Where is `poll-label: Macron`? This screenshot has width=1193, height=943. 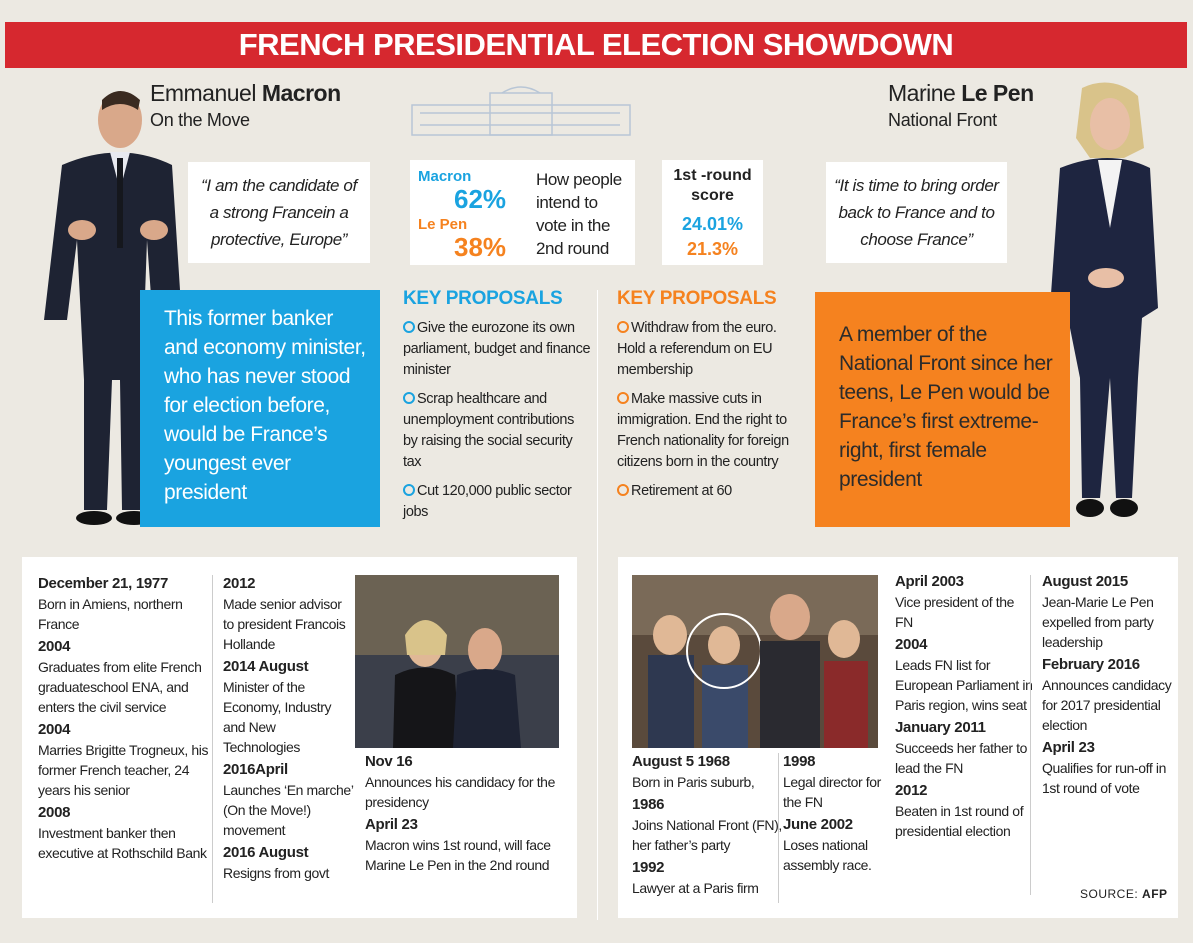
poll-label: Macron is located at coordinates (445, 176).